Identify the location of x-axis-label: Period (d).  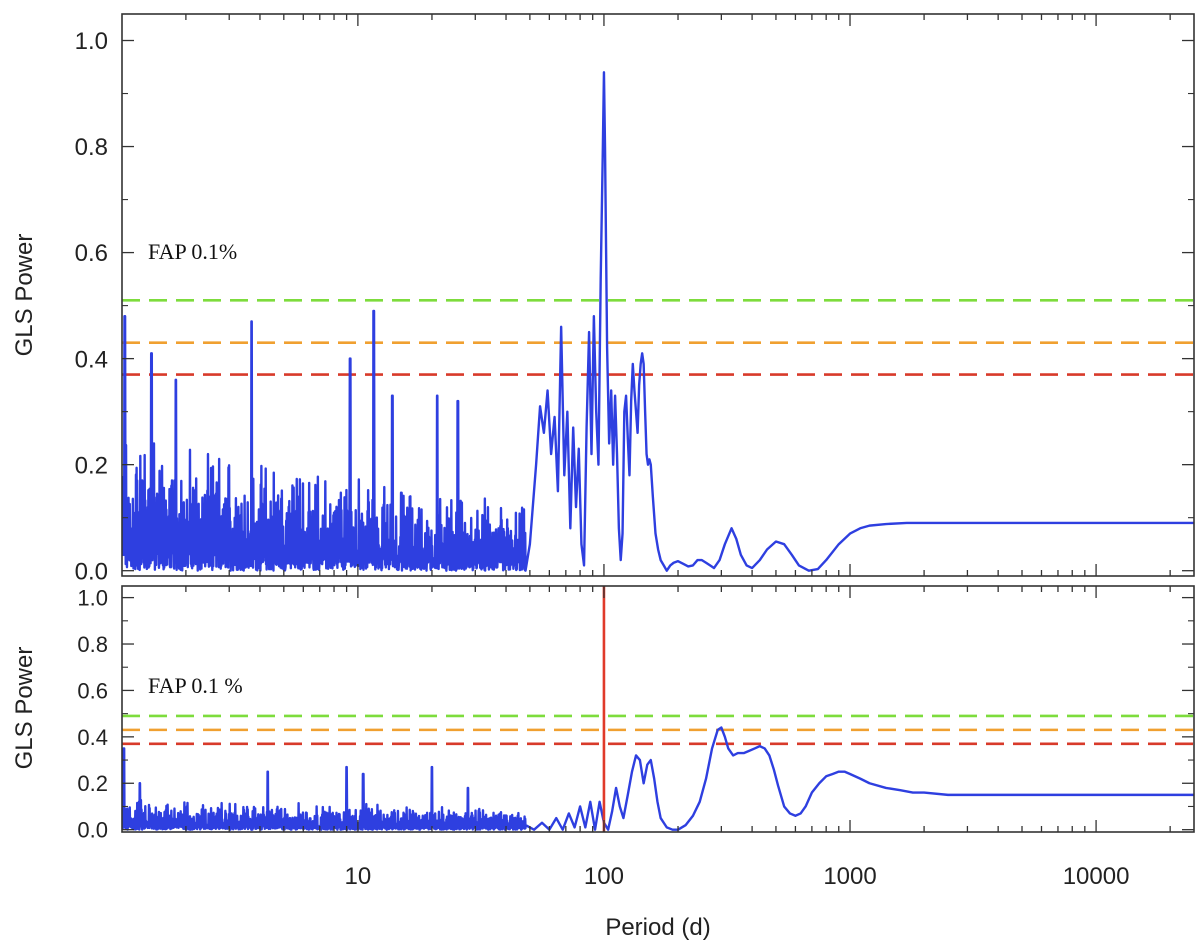
(657, 927).